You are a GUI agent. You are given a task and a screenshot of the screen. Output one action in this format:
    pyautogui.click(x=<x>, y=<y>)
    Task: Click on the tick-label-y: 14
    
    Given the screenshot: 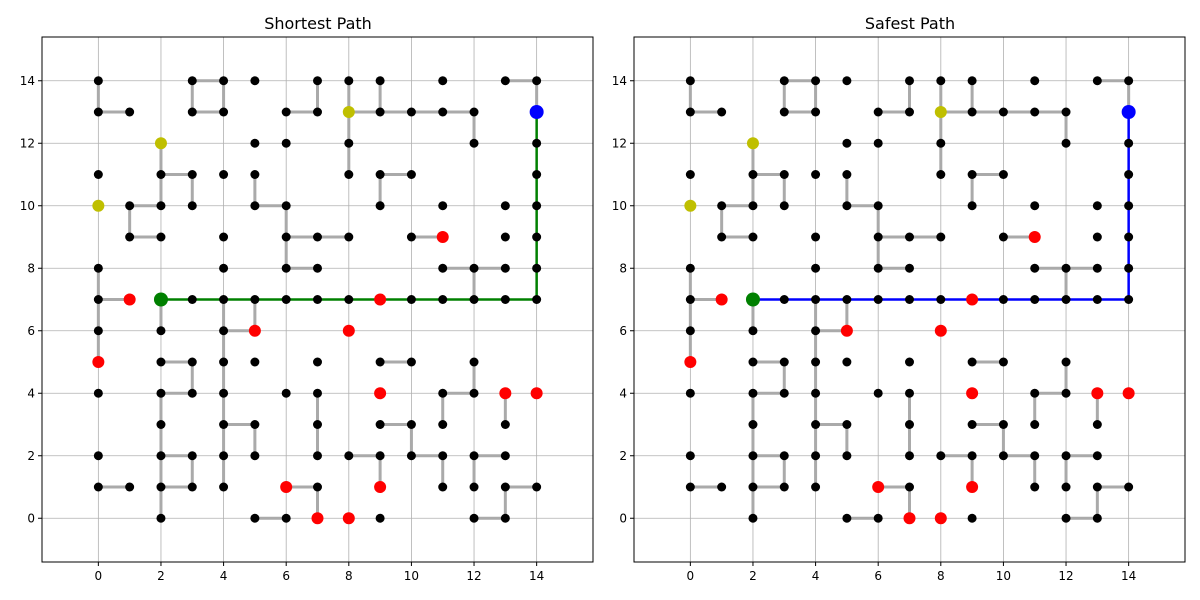 What is the action you would take?
    pyautogui.click(x=619, y=81)
    